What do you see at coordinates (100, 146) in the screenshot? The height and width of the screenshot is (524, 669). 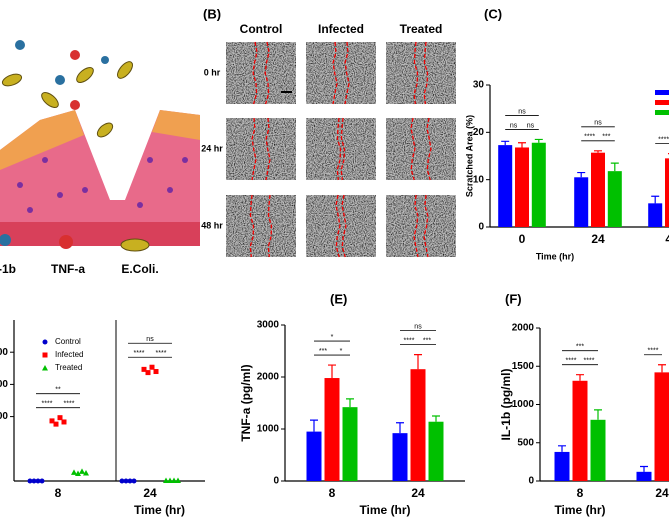 I see `illustration` at bounding box center [100, 146].